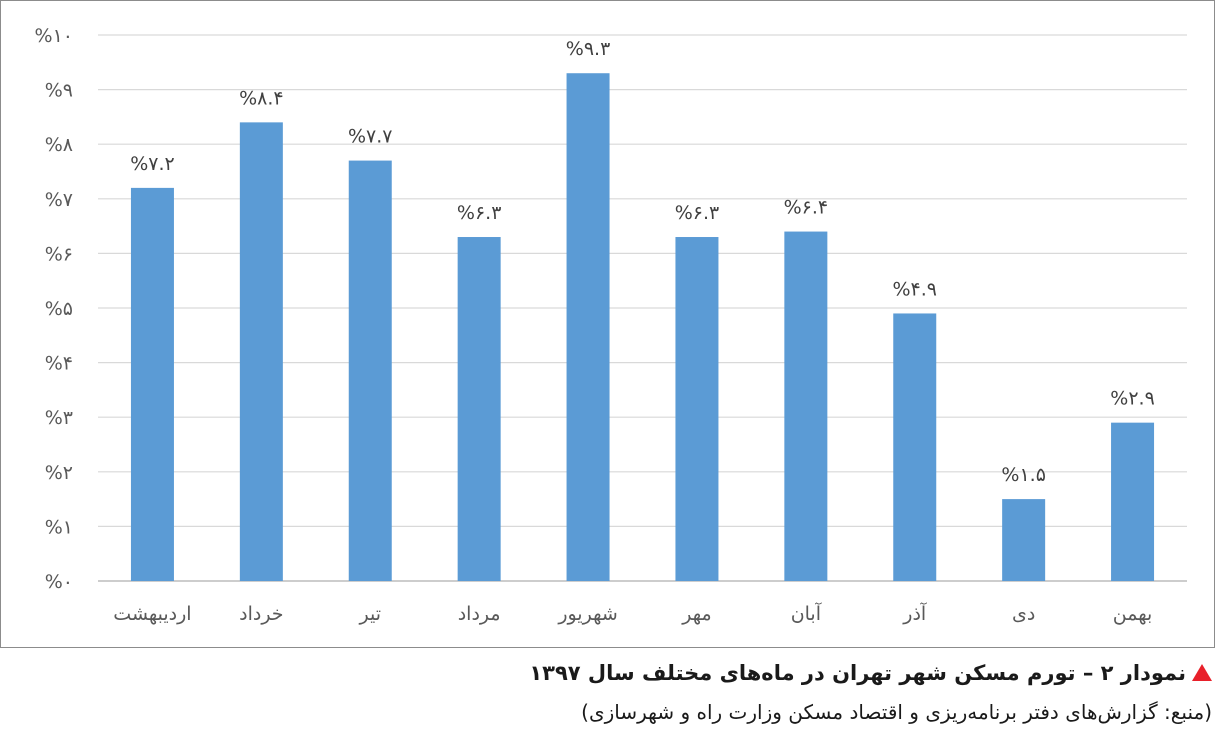 Image resolution: width=1218 pixels, height=756 pixels. I want to click on data-label: %۴.۹, so click(914, 289).